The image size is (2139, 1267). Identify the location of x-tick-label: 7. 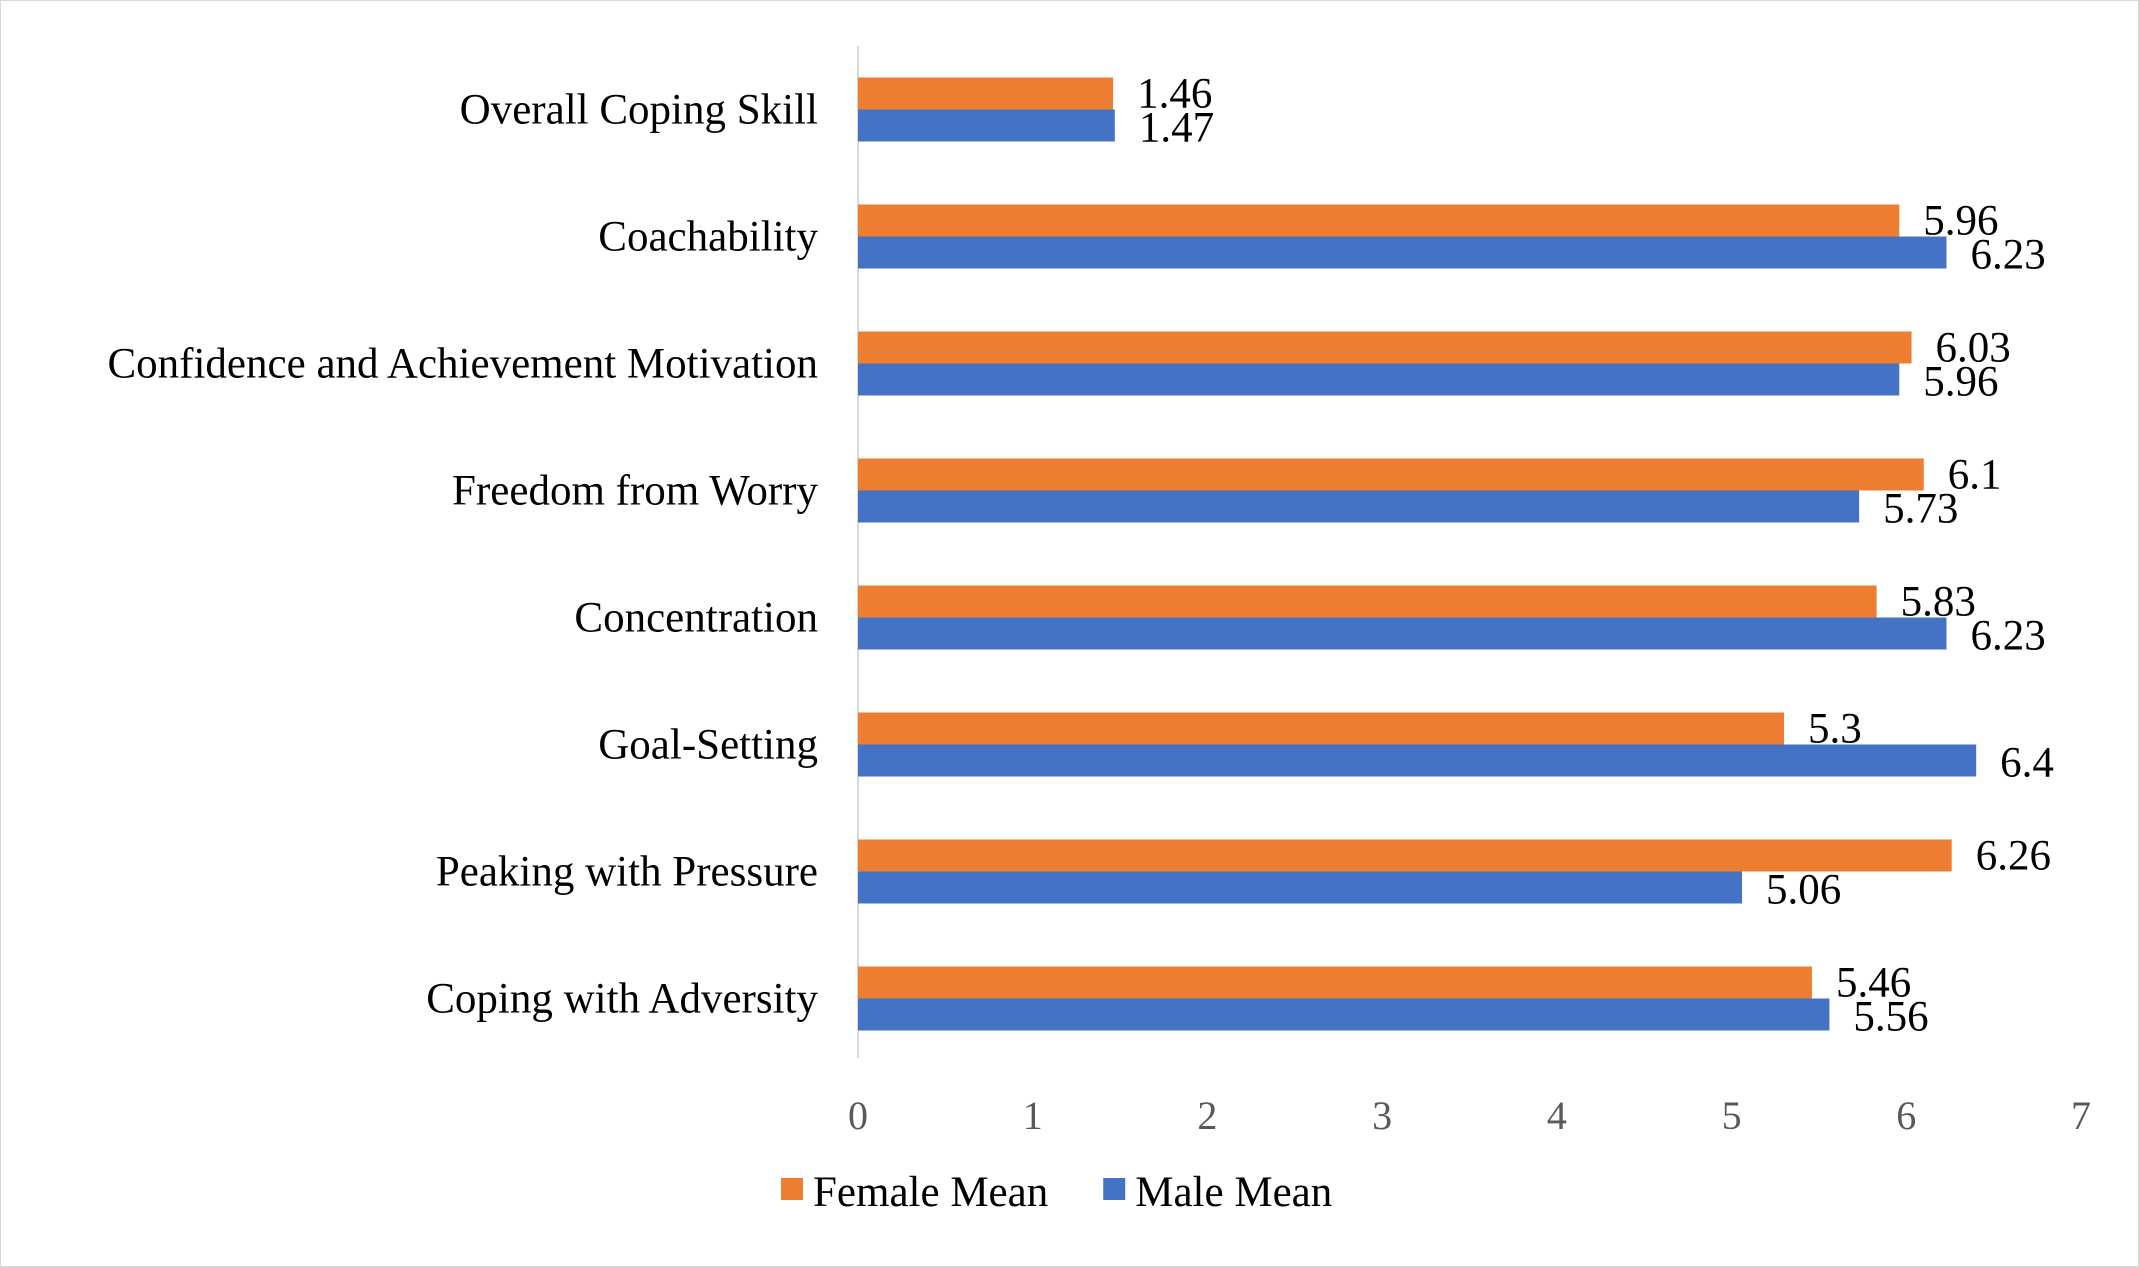
(2081, 1115).